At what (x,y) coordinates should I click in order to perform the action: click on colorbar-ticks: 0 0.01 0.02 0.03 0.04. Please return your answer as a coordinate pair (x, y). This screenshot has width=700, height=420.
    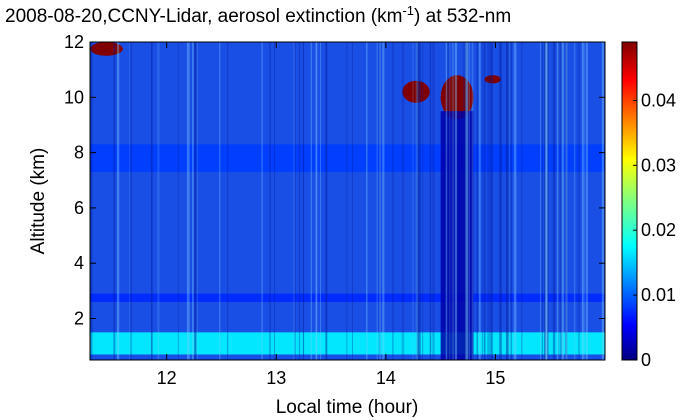
    Looking at the image, I should click on (654, 230).